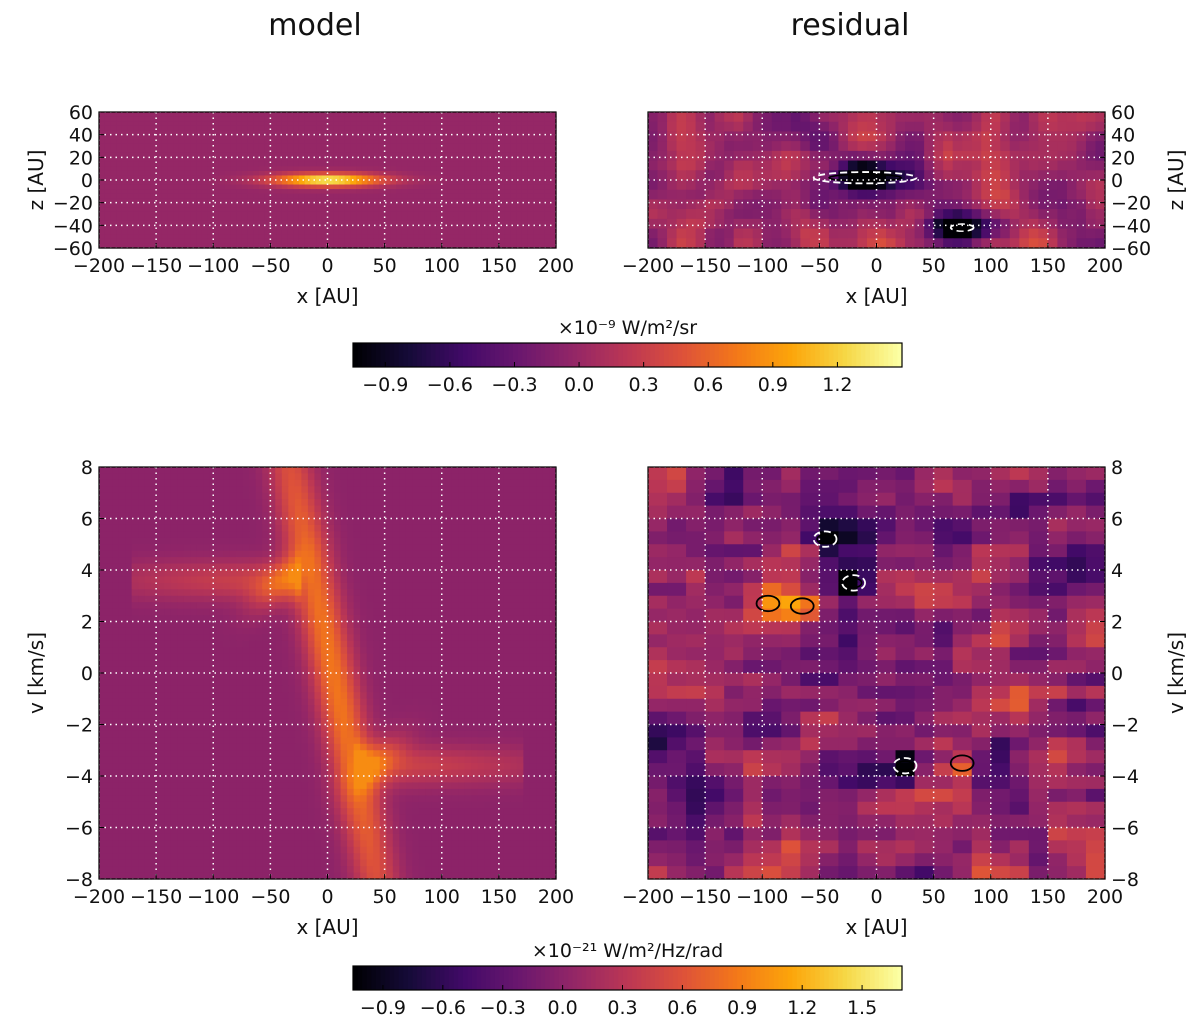  What do you see at coordinates (314, 25) in the screenshot?
I see `model-column-title: model` at bounding box center [314, 25].